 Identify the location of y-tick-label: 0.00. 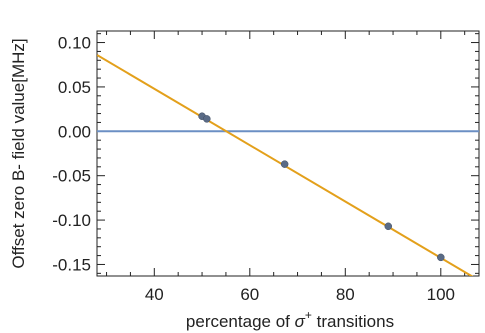
(74, 131).